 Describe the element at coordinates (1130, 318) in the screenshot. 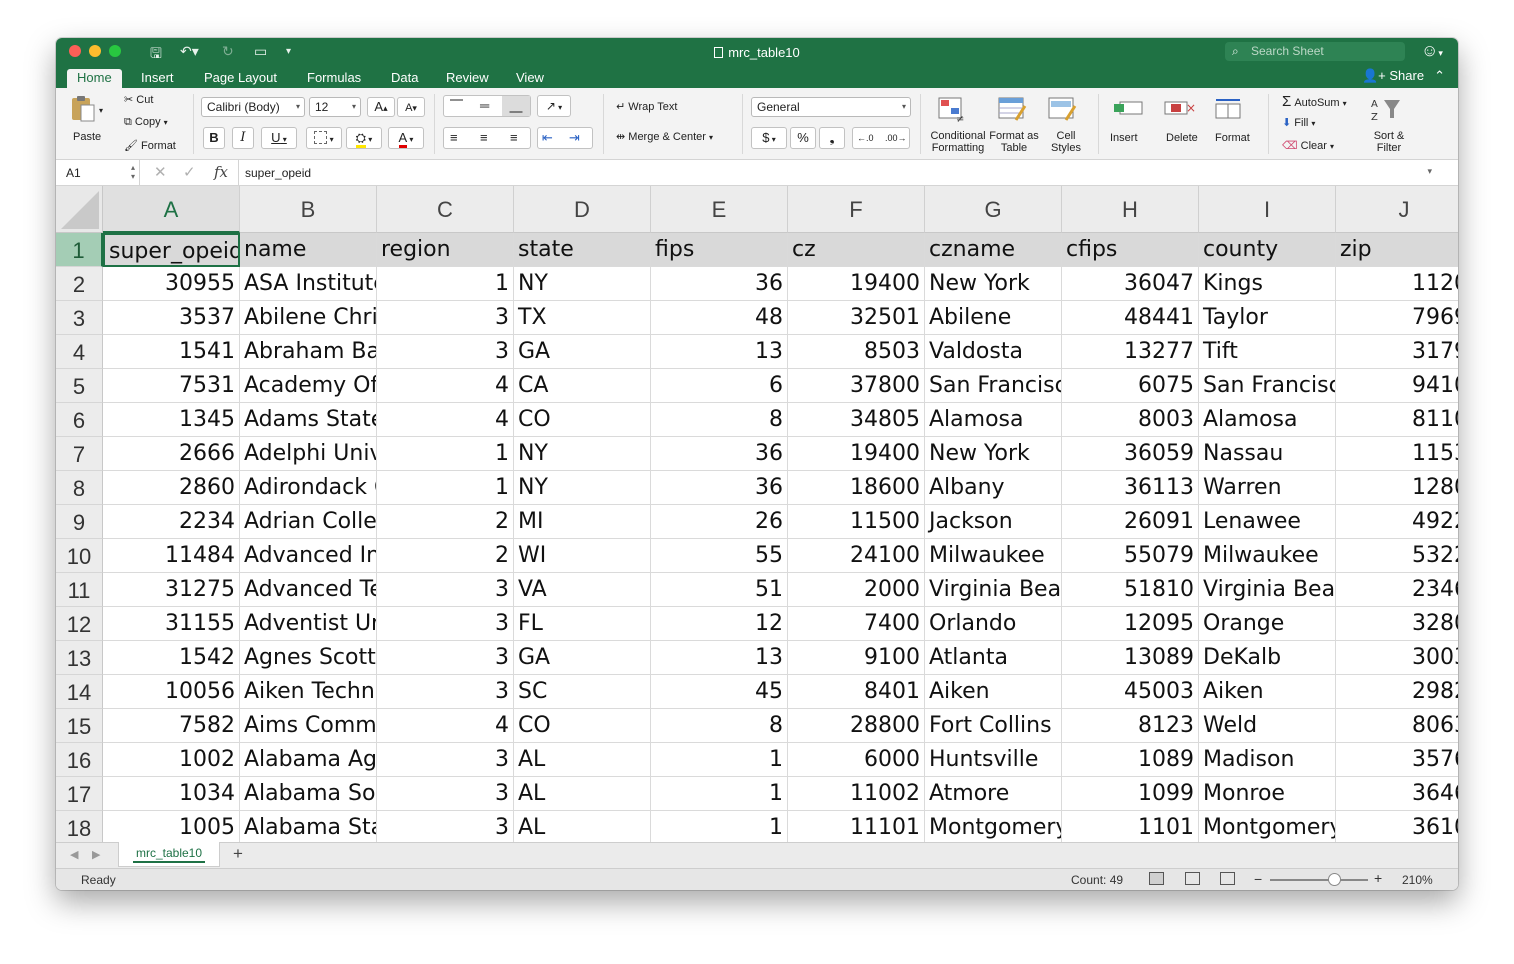

I see `table-cell: 48441` at that location.